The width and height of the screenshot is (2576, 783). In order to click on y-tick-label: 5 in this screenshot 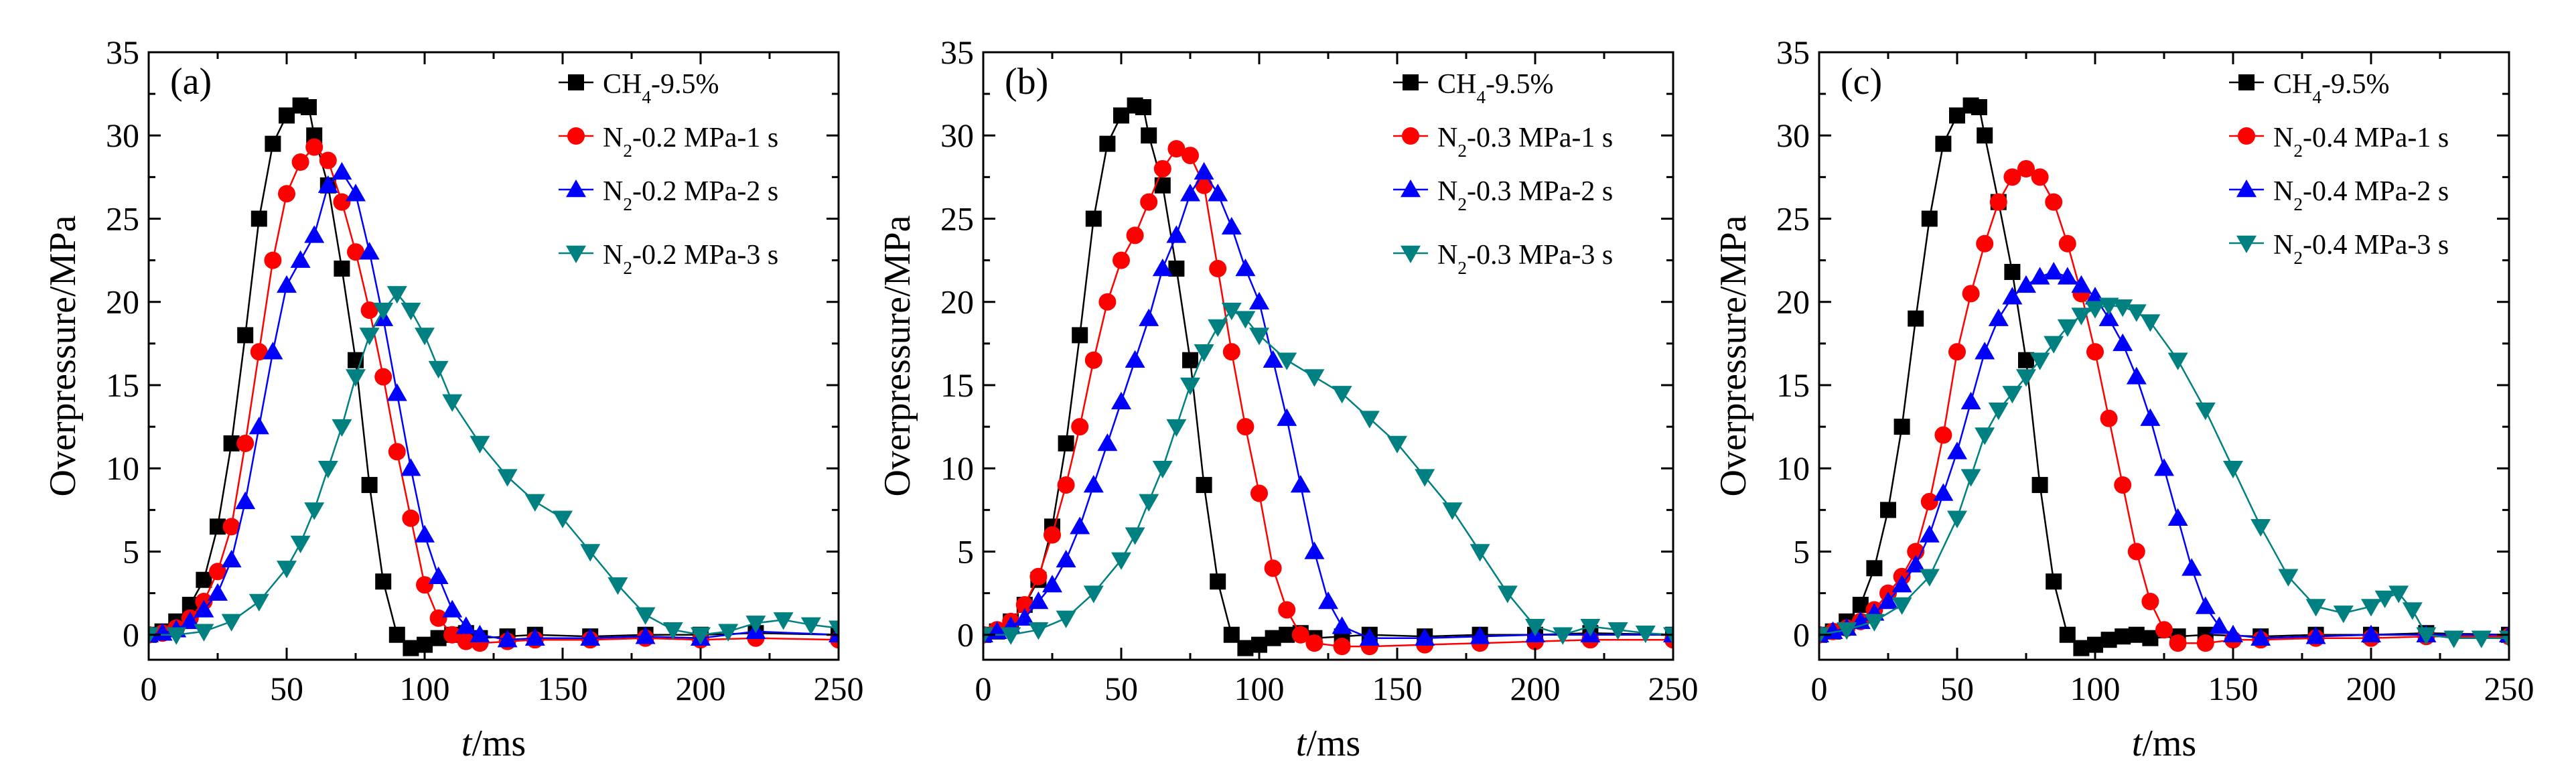, I will do `click(1801, 551)`.